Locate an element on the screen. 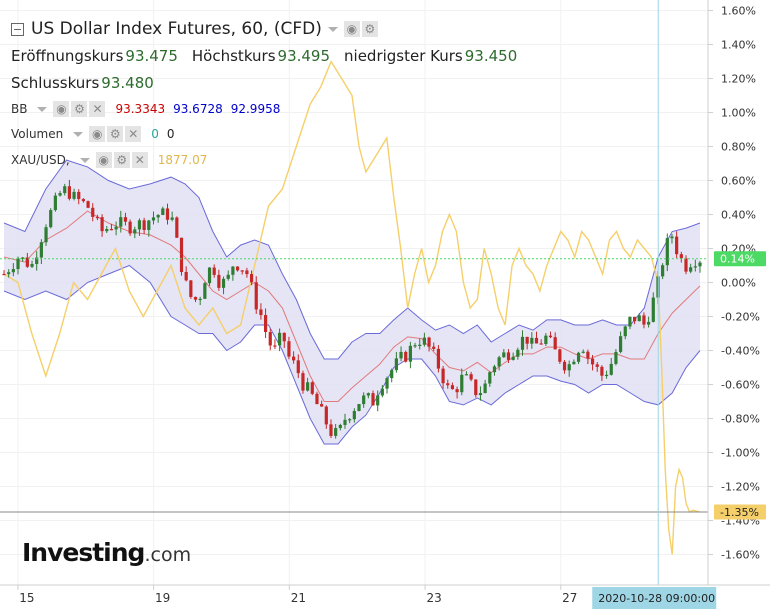  high-value: 93.495 is located at coordinates (304, 56).